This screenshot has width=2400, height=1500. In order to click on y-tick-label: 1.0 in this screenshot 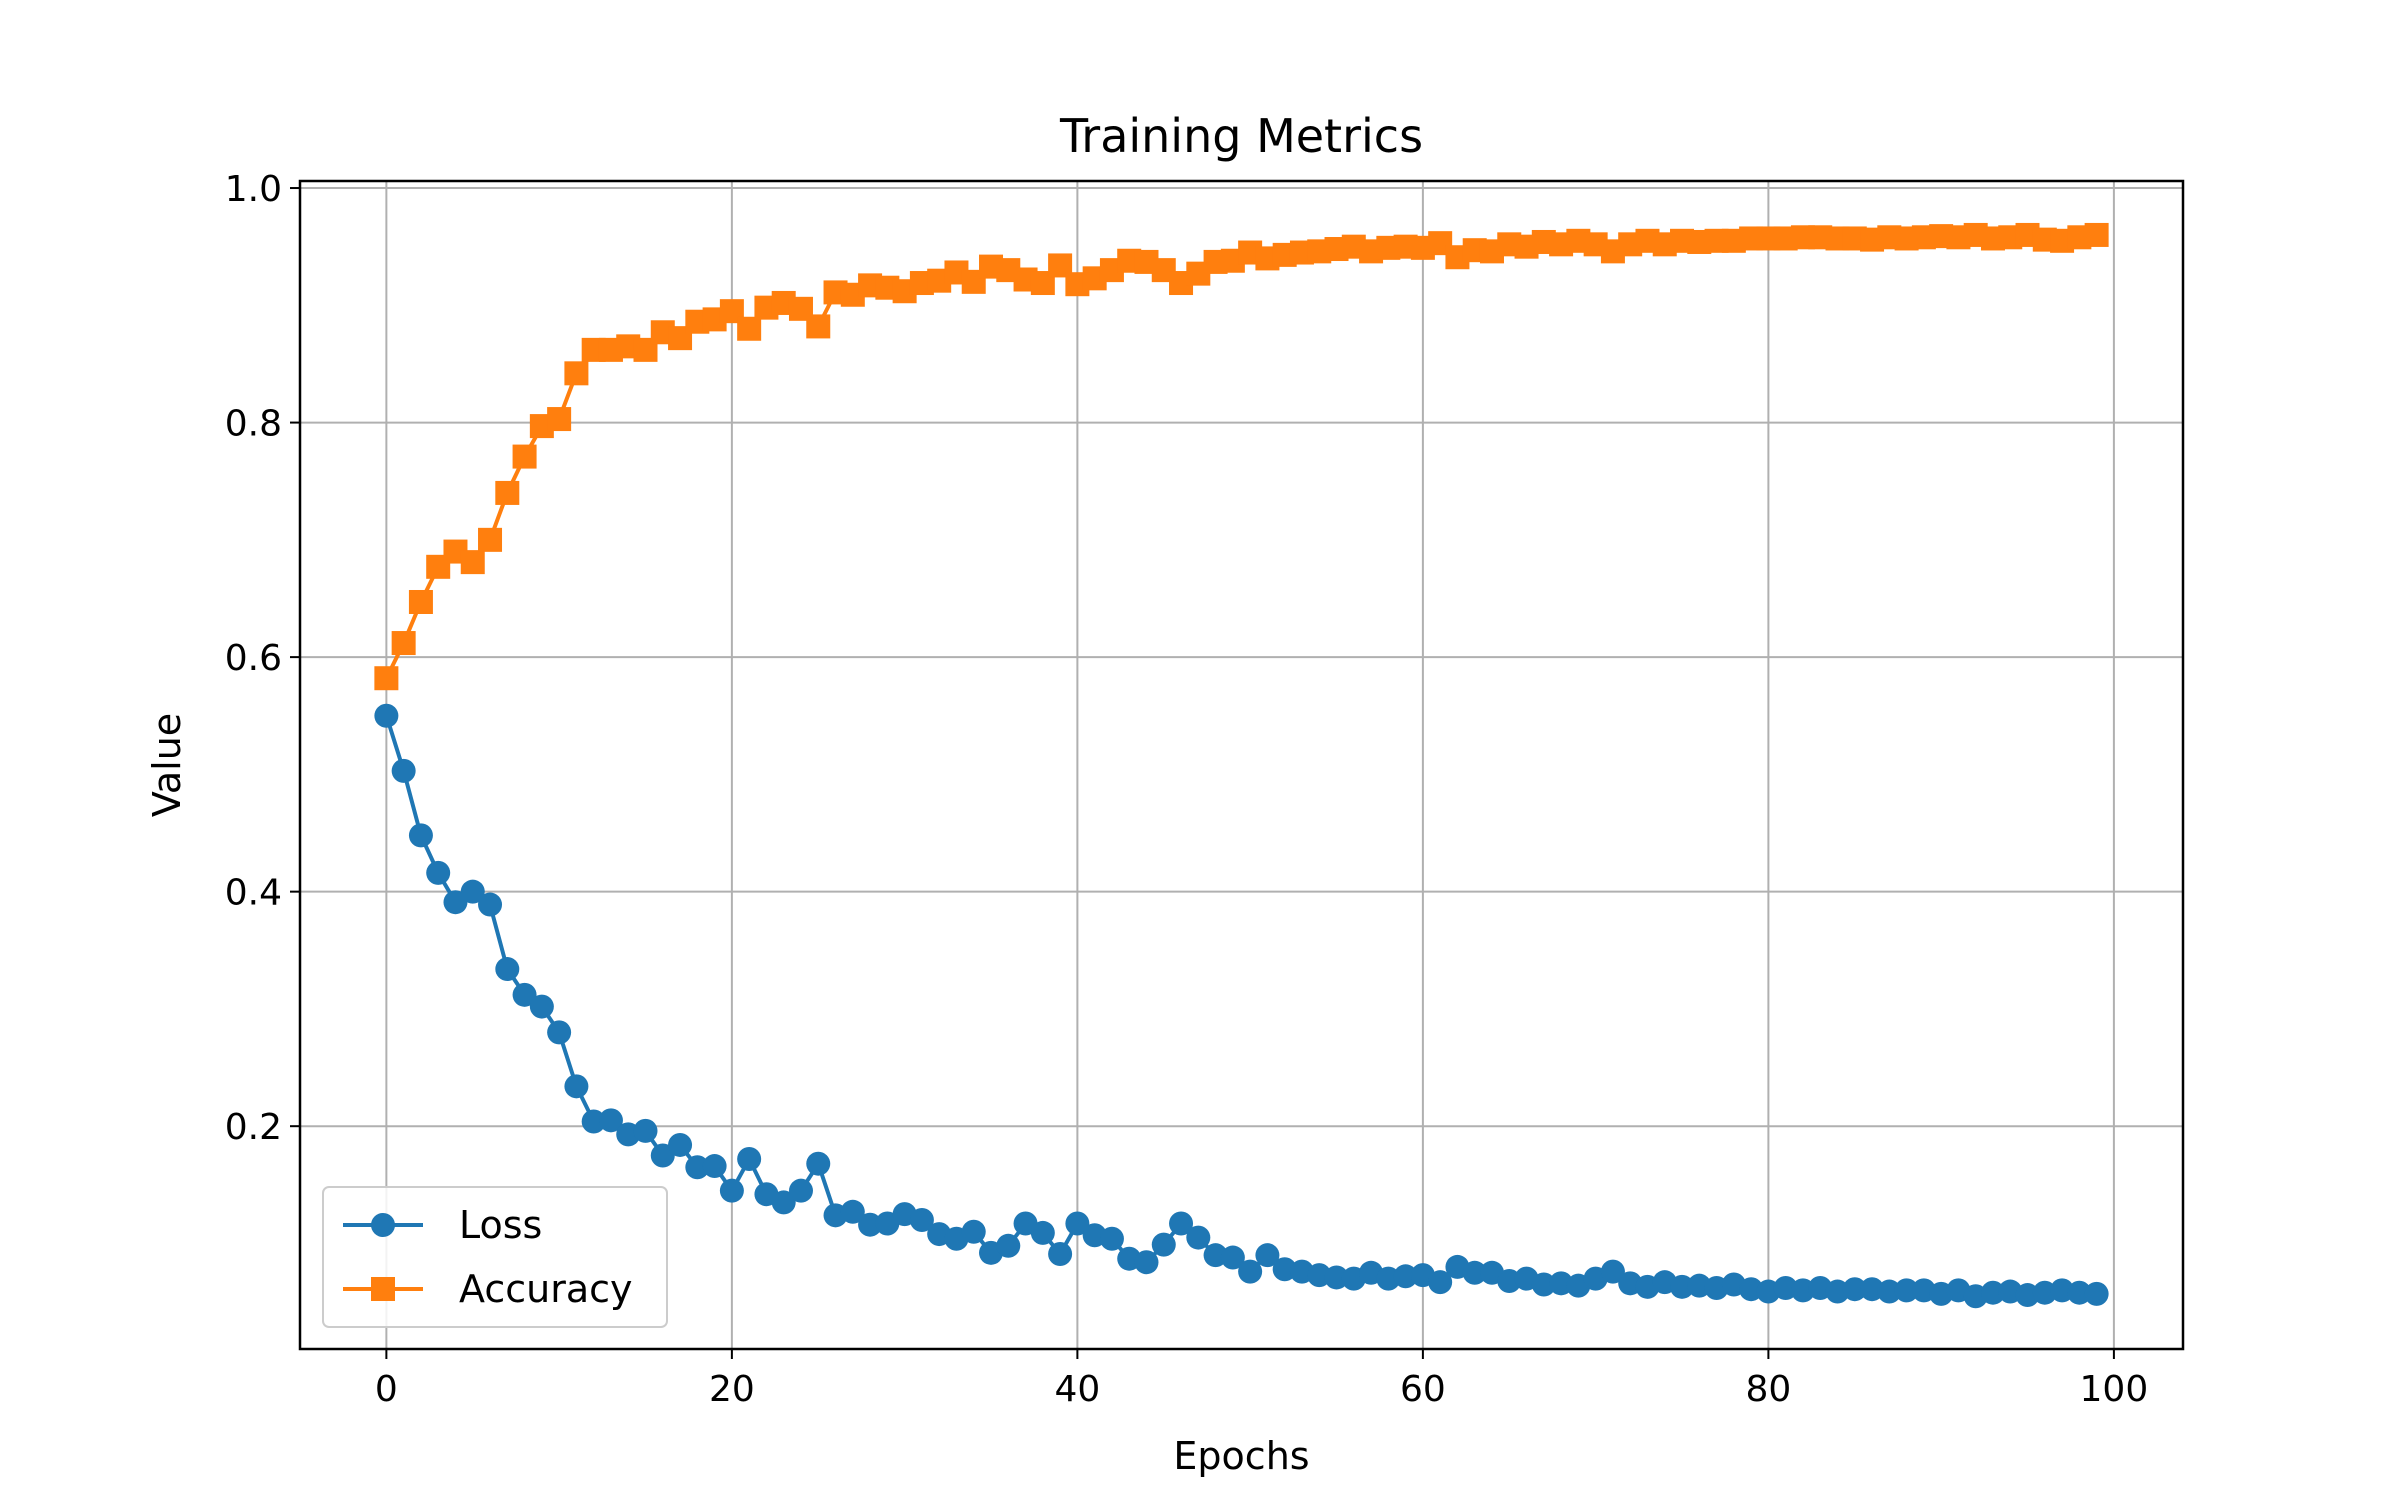, I will do `click(253, 189)`.